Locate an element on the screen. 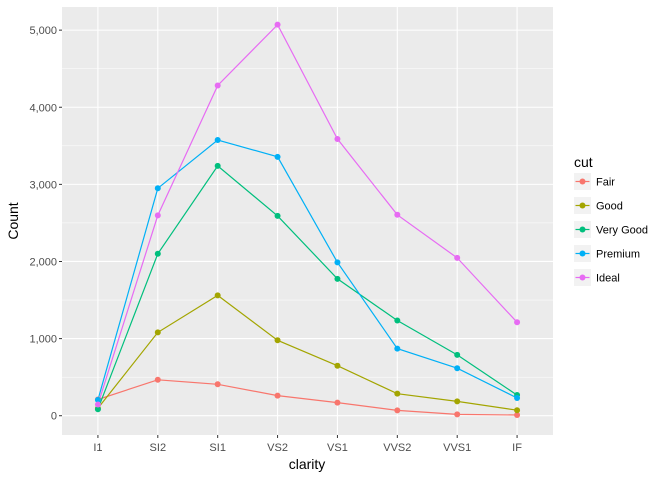 The image size is (672, 480). x-axis-ticks: I1 SI2 SI1 VS2 VS1 VVS2 VVS1 IF is located at coordinates (307, 444).